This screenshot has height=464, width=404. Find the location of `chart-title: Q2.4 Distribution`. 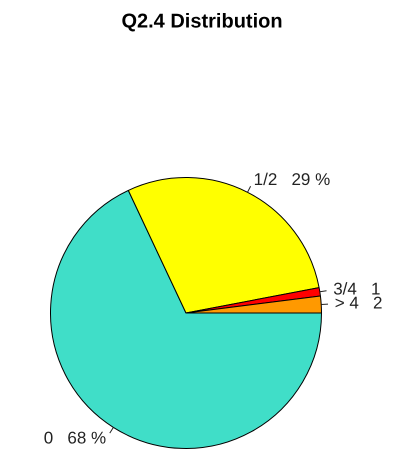

chart-title: Q2.4 Distribution is located at coordinates (202, 21).